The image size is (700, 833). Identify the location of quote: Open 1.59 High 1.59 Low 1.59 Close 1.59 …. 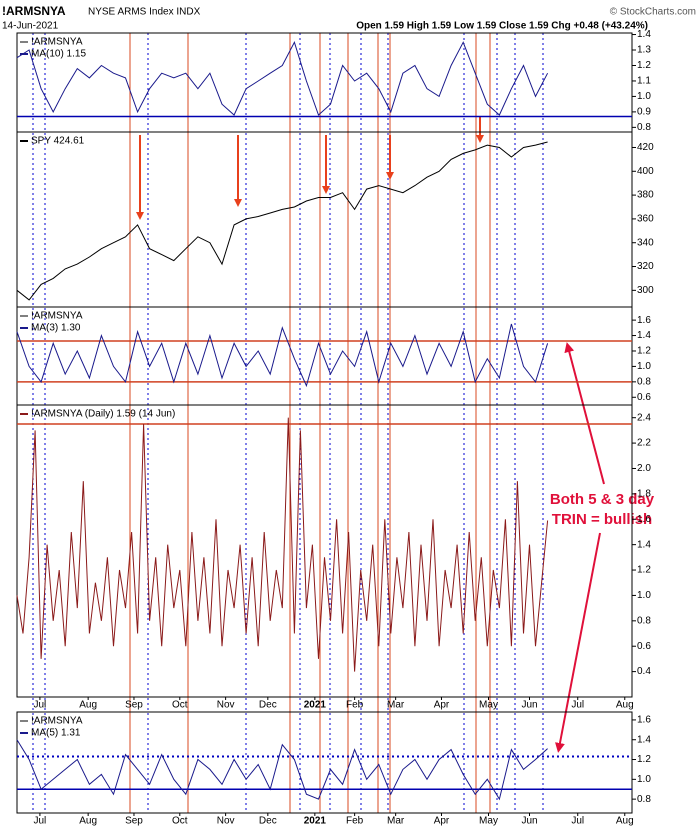
(502, 26).